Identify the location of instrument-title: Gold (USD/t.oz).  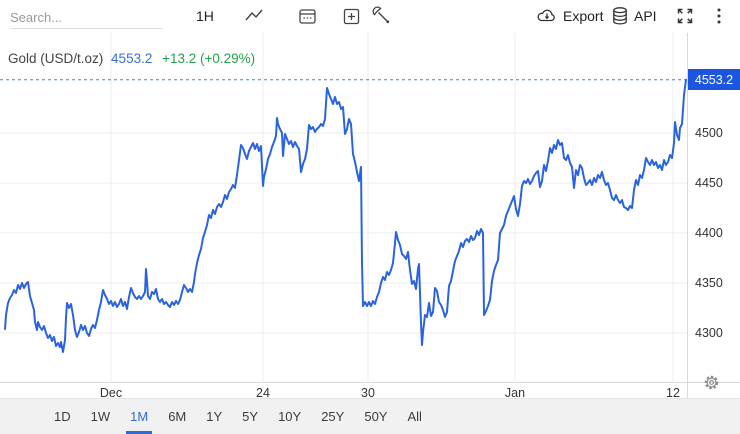
(56, 58).